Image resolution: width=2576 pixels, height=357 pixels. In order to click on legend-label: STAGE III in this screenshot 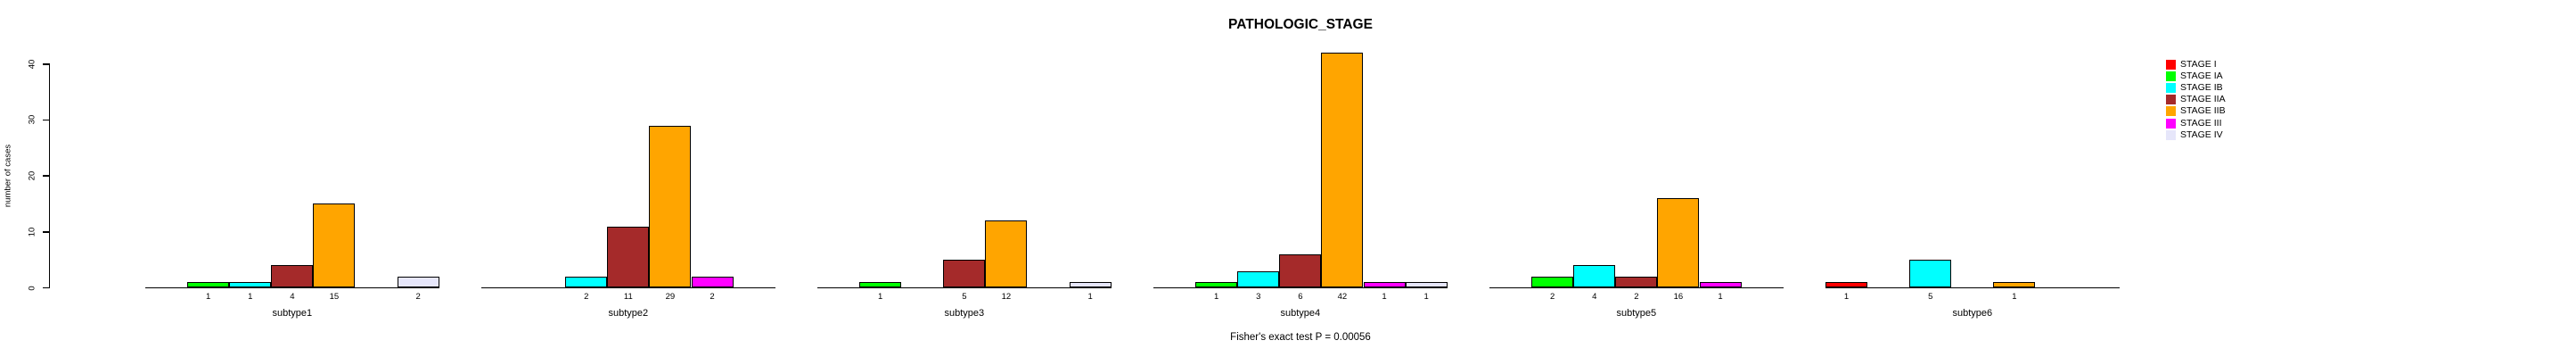, I will do `click(2201, 123)`.